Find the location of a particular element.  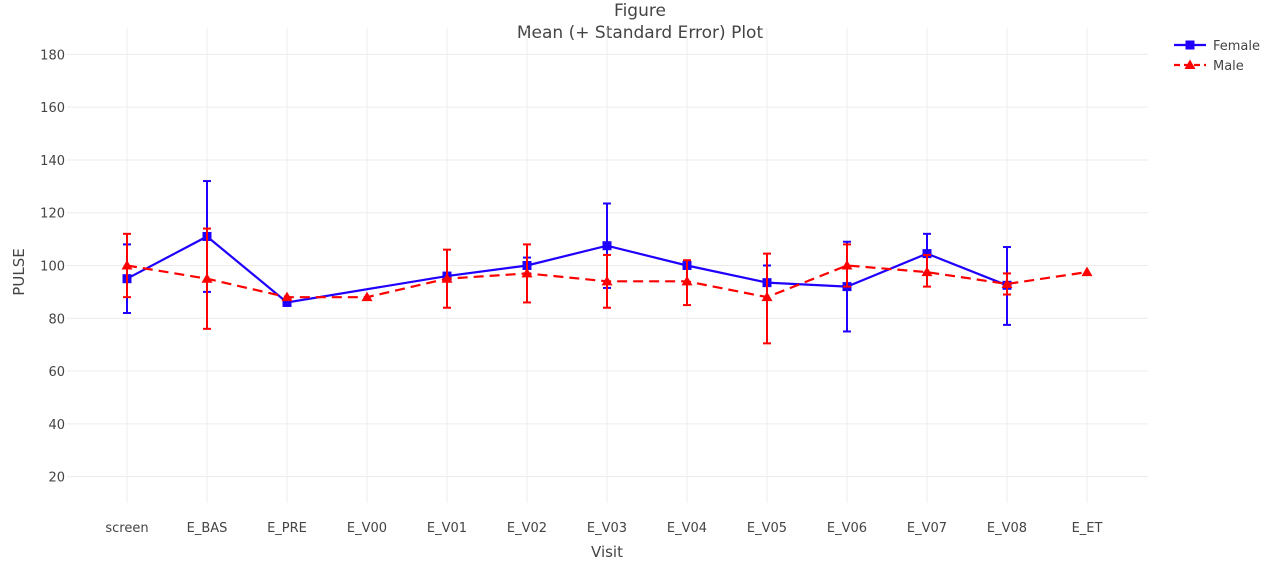

x-tick-label: E_PRE is located at coordinates (287, 528).